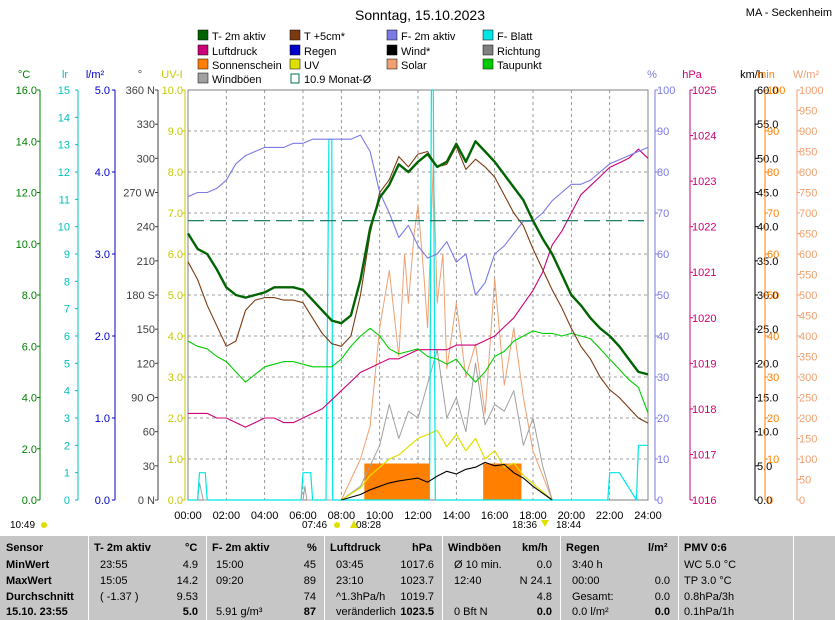  What do you see at coordinates (704, 501) in the screenshot?
I see `hpa-tick-label: 1016` at bounding box center [704, 501].